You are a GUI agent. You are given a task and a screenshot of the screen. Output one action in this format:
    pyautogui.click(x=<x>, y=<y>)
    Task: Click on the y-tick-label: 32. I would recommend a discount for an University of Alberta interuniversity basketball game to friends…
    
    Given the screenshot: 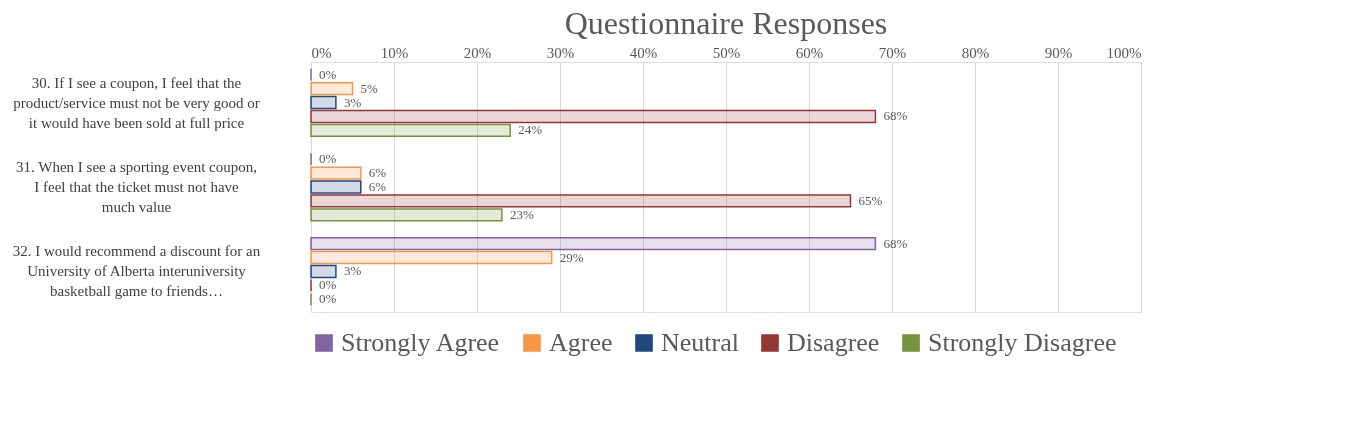 What is the action you would take?
    pyautogui.click(x=136, y=271)
    